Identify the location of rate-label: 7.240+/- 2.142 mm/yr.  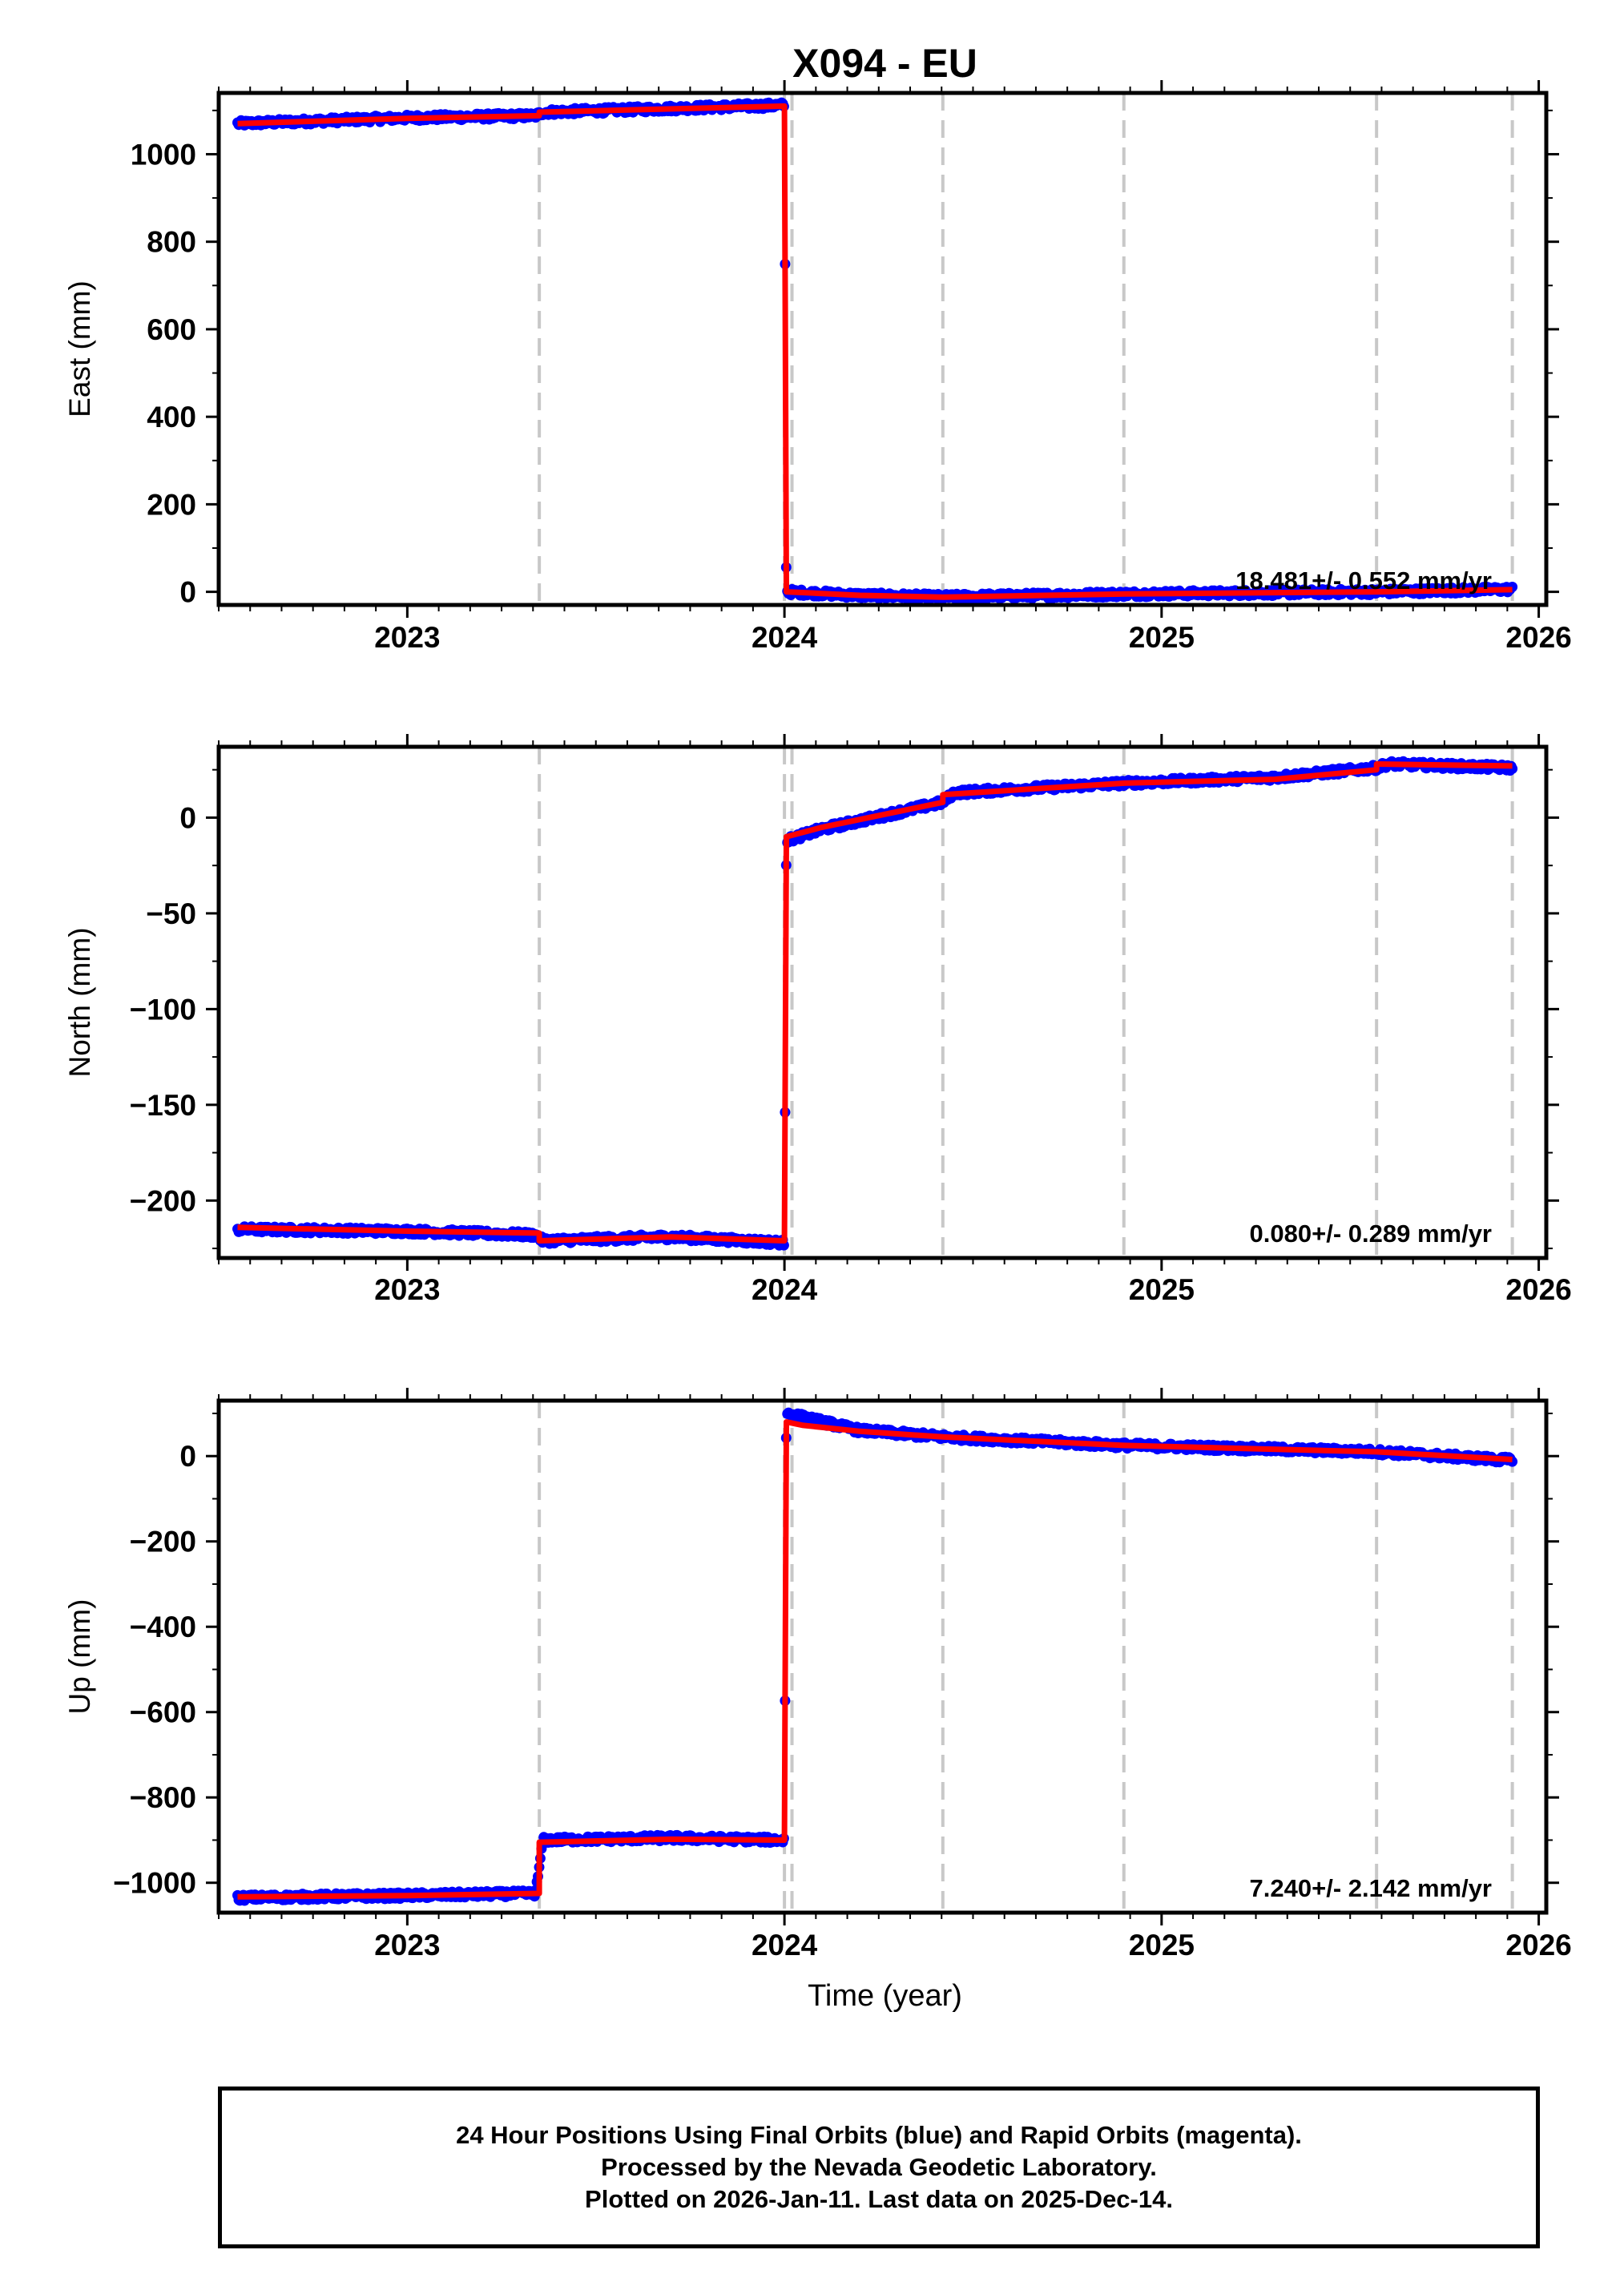
(1371, 1888).